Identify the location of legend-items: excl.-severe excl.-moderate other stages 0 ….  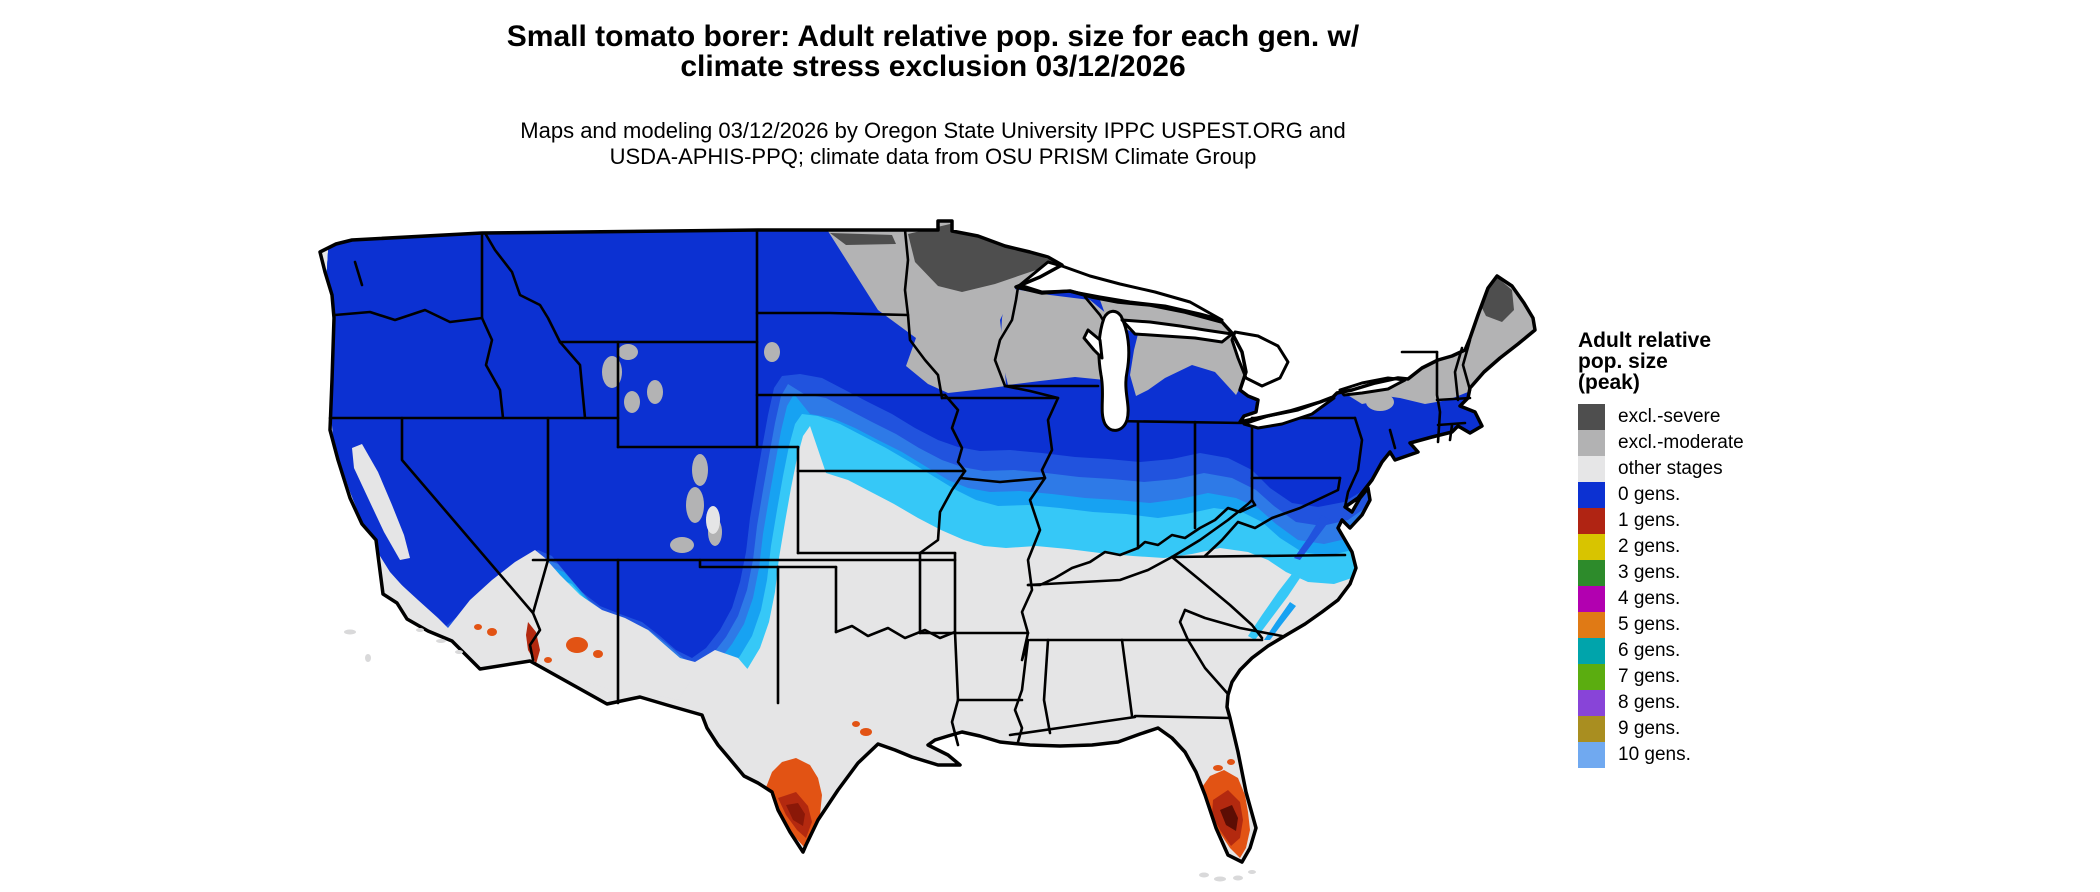
(1693, 586).